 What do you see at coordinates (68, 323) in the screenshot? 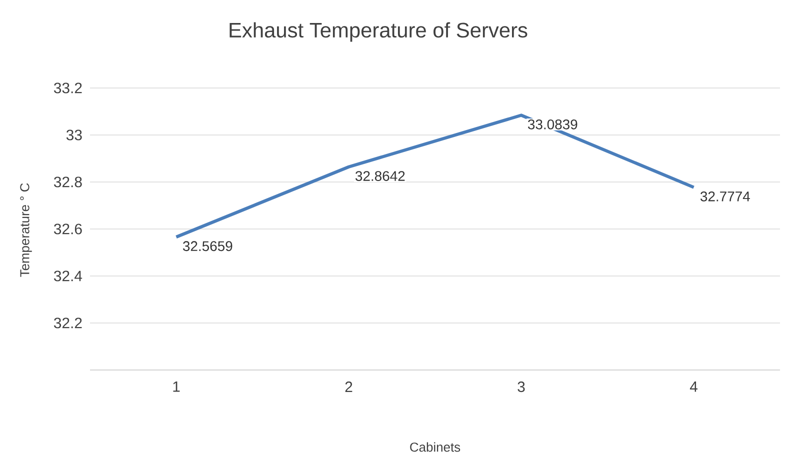
I see `y-tick-label: 32.2` at bounding box center [68, 323].